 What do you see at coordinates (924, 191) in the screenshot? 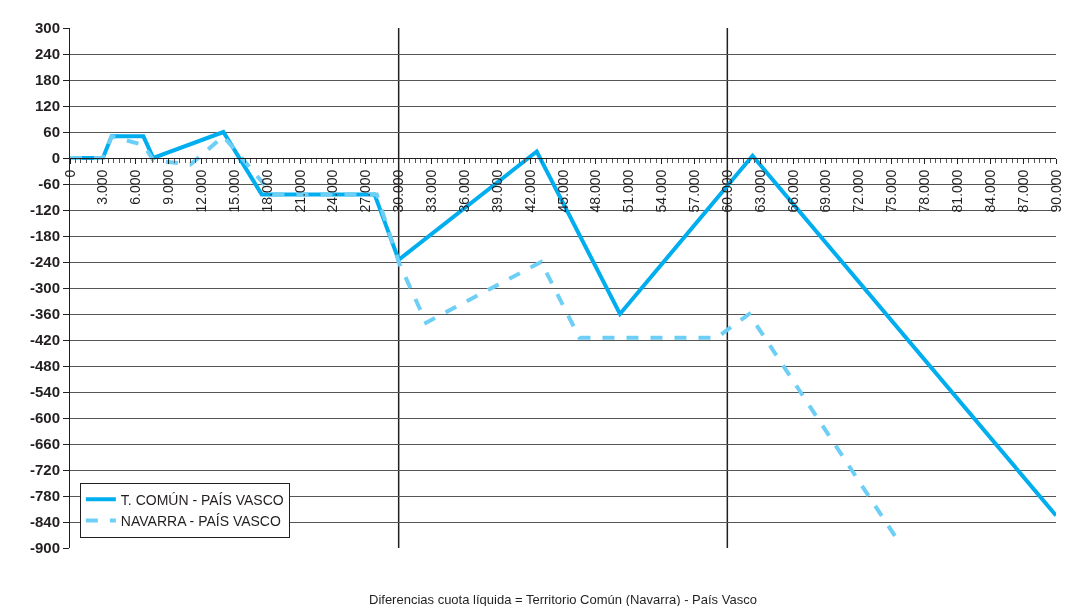
I see `x-tick-label: 78.000` at bounding box center [924, 191].